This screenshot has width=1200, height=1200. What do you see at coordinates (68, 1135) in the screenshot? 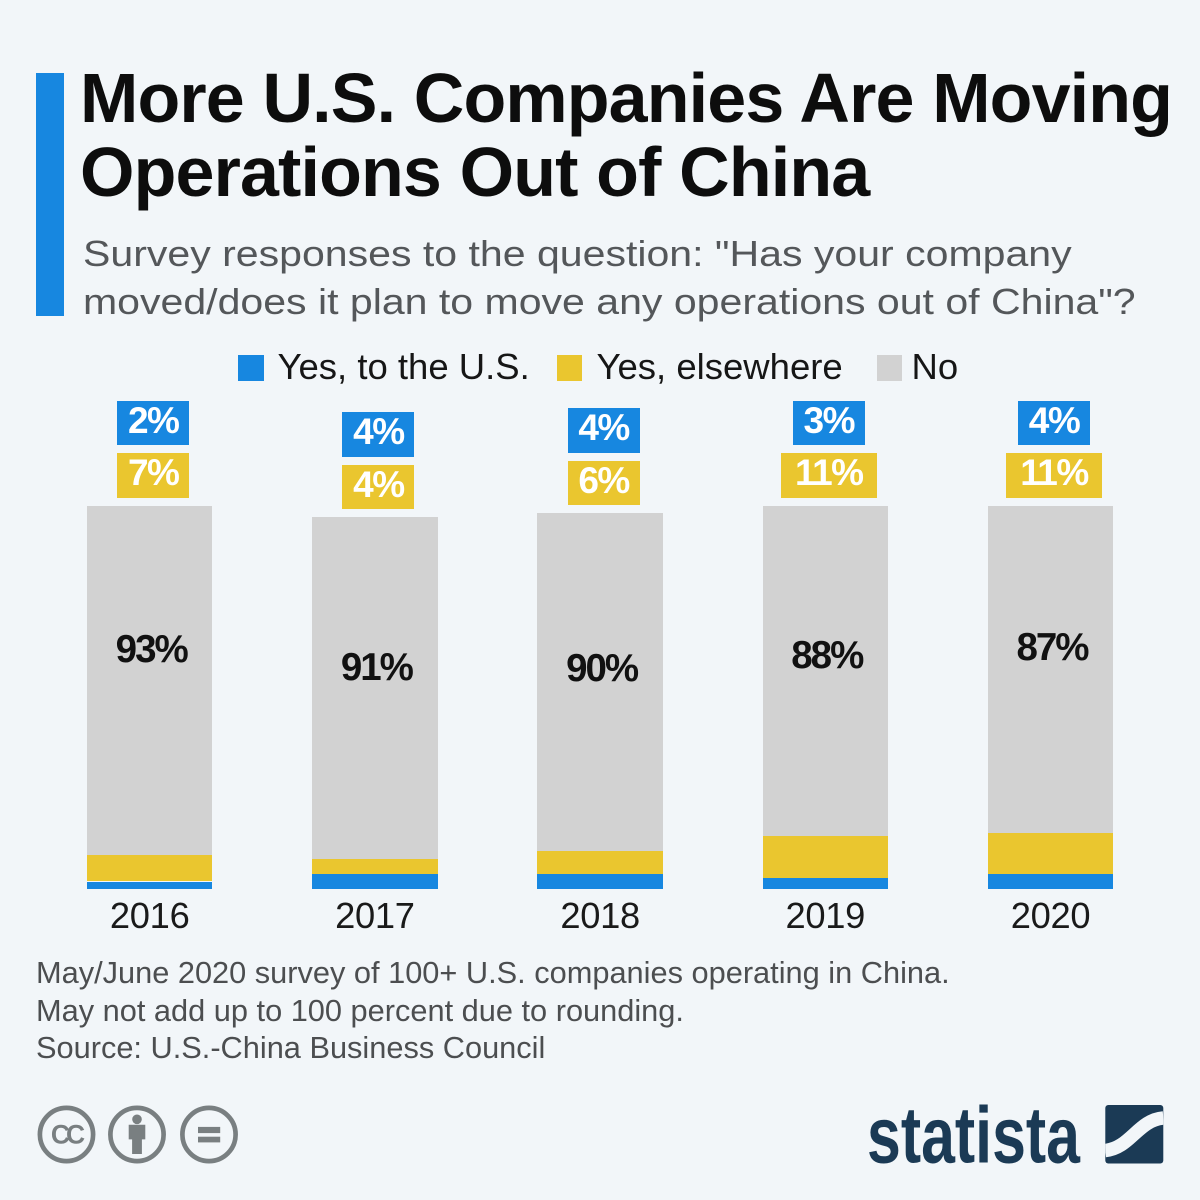
I see `svg-text: CC` at bounding box center [68, 1135].